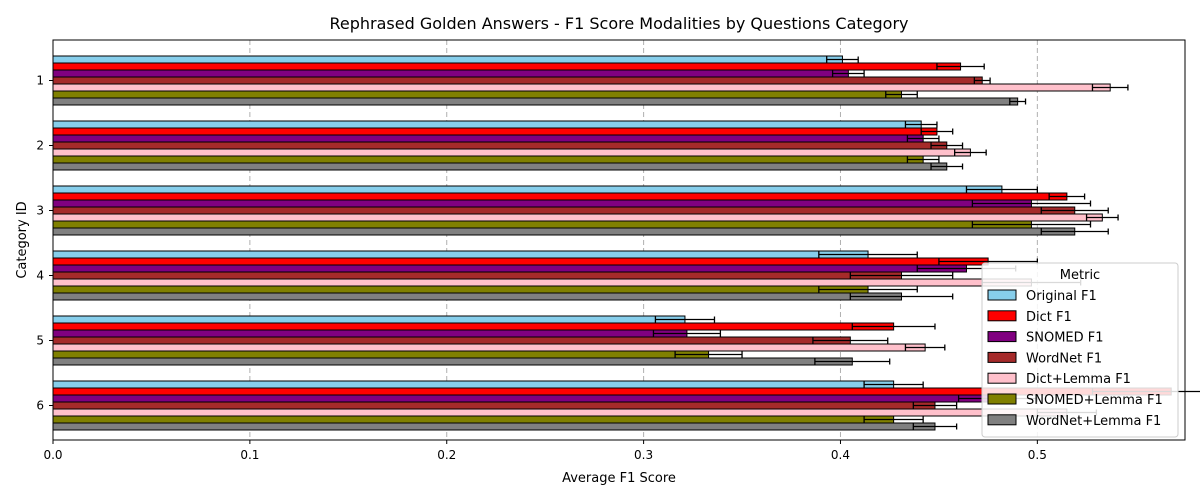 Image resolution: width=1200 pixels, height=500 pixels. Describe the element at coordinates (840, 455) in the screenshot. I see `x-tick-label: 0.4` at that location.